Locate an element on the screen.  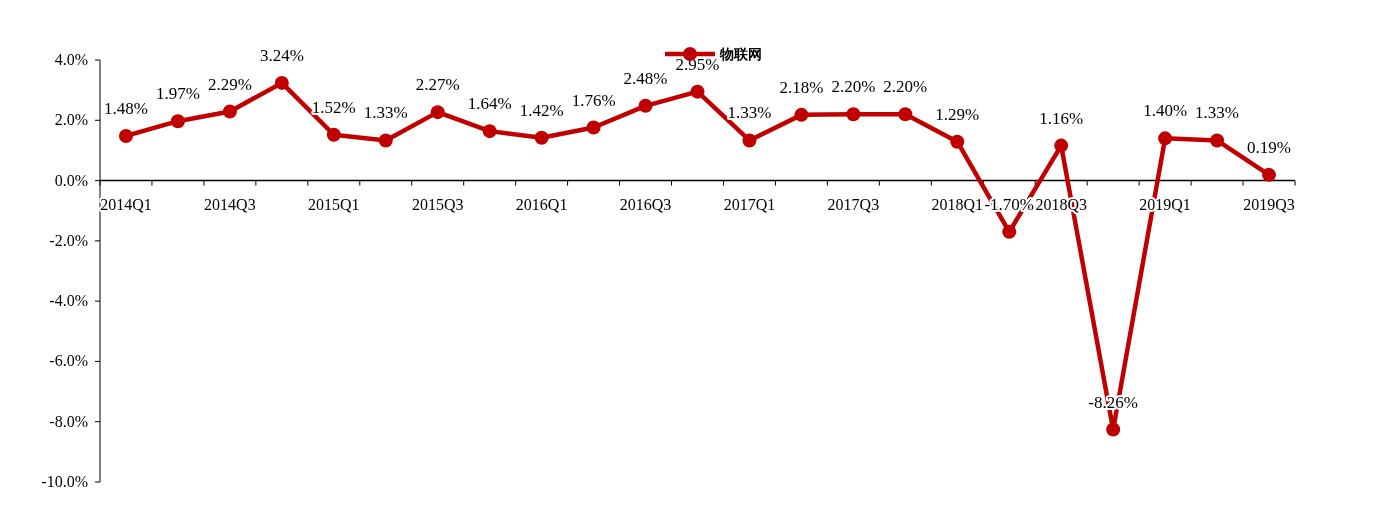
data-label: 1.42% is located at coordinates (541, 110).